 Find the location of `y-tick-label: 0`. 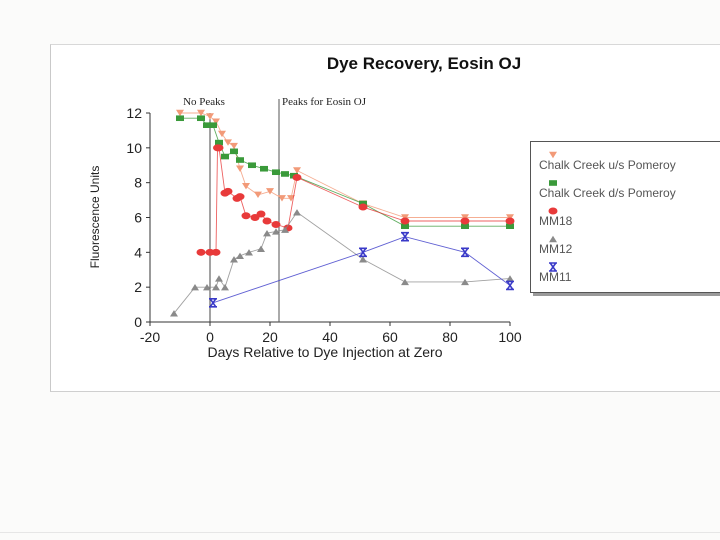

y-tick-label: 0 is located at coordinates (138, 322).